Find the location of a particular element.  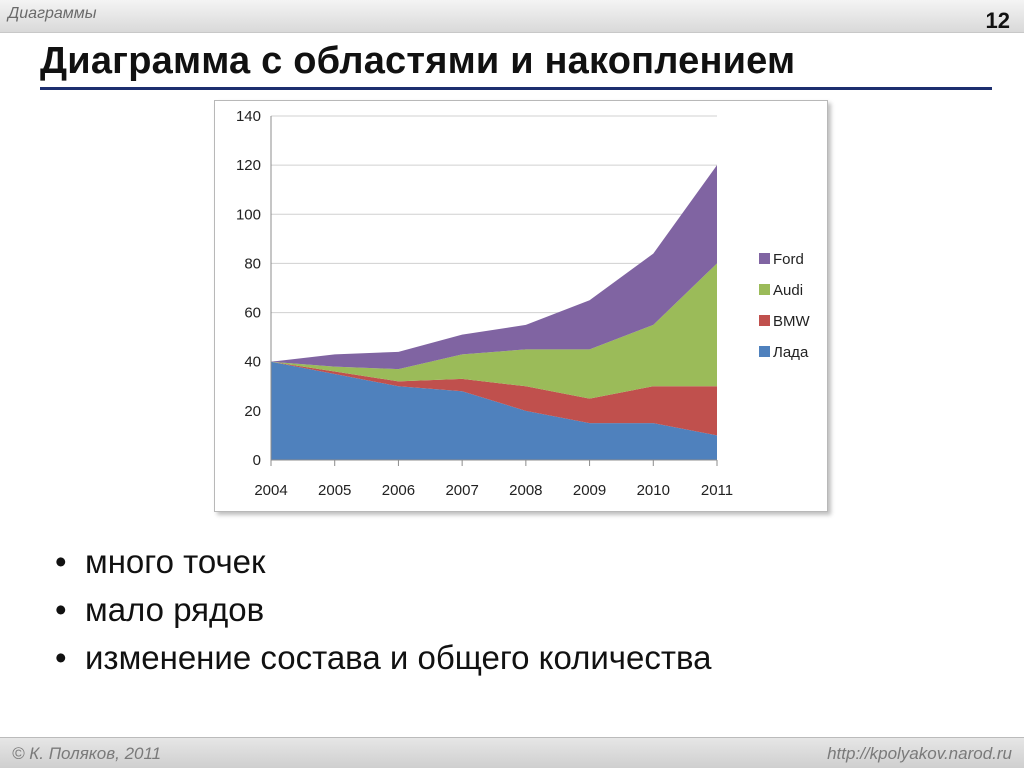

y-tick-label: 80 is located at coordinates (252, 263).